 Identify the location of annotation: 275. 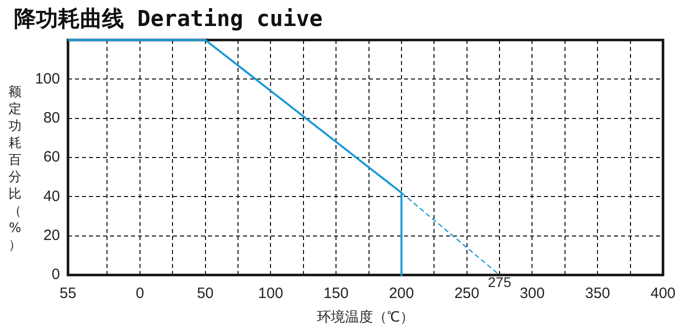
(500, 282).